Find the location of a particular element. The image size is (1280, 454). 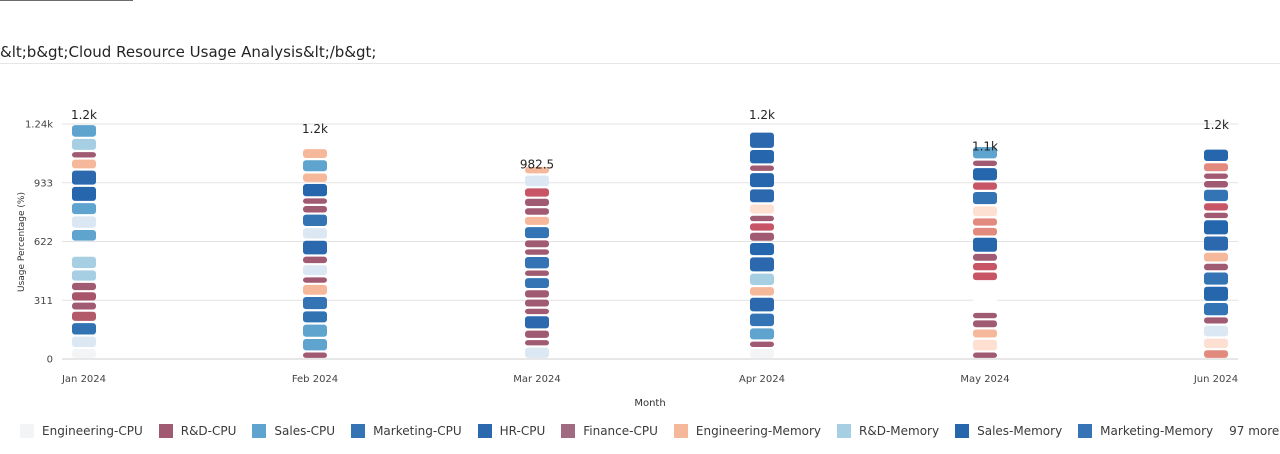

x-tick-label: Feb 2024 is located at coordinates (315, 379).